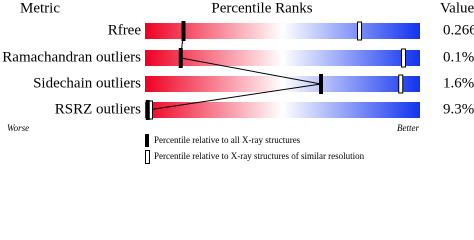 The height and width of the screenshot is (240, 474). I want to click on value-label: 0.266, so click(458, 30).